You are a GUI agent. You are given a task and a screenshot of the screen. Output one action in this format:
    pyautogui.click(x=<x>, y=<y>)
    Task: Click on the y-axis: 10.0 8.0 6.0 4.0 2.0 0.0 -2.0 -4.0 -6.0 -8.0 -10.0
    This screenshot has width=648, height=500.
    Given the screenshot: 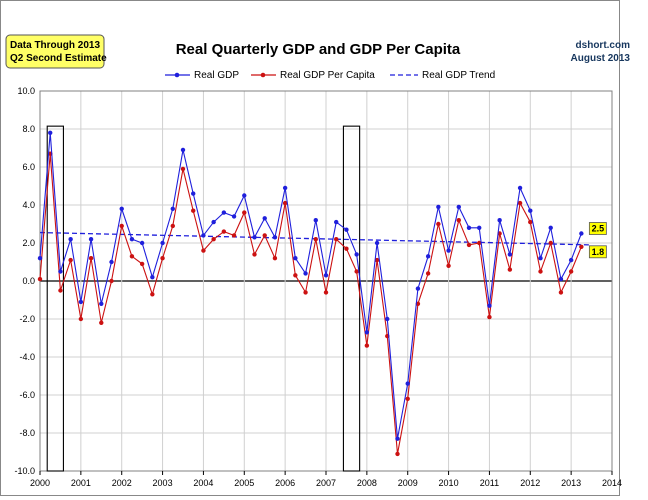 What is the action you would take?
    pyautogui.click(x=24, y=281)
    